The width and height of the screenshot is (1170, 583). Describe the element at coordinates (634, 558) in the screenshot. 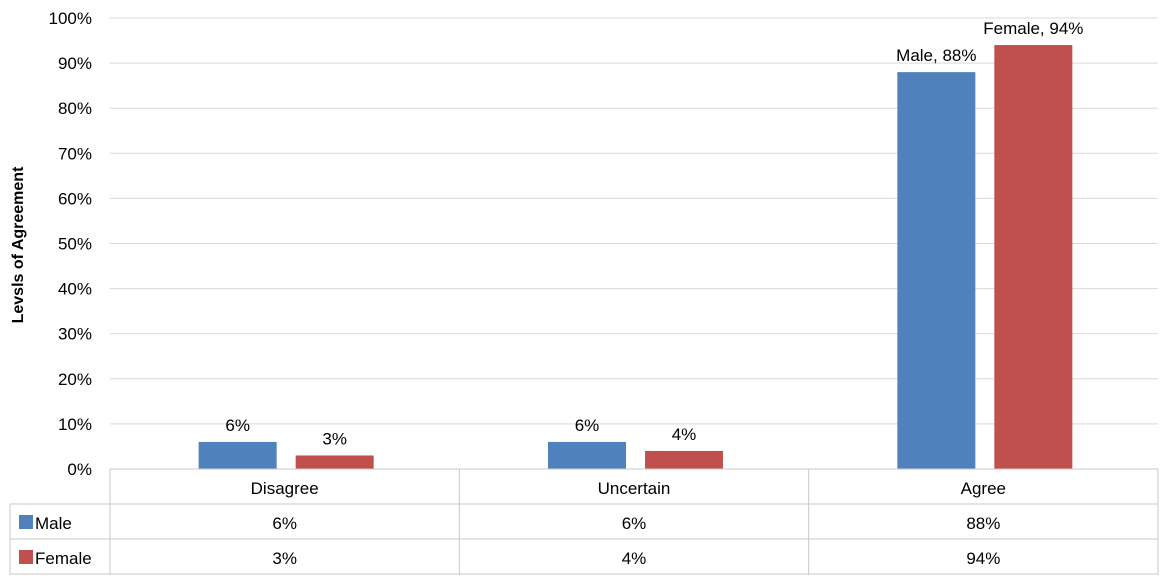

I see `table-cell: 4%` at that location.